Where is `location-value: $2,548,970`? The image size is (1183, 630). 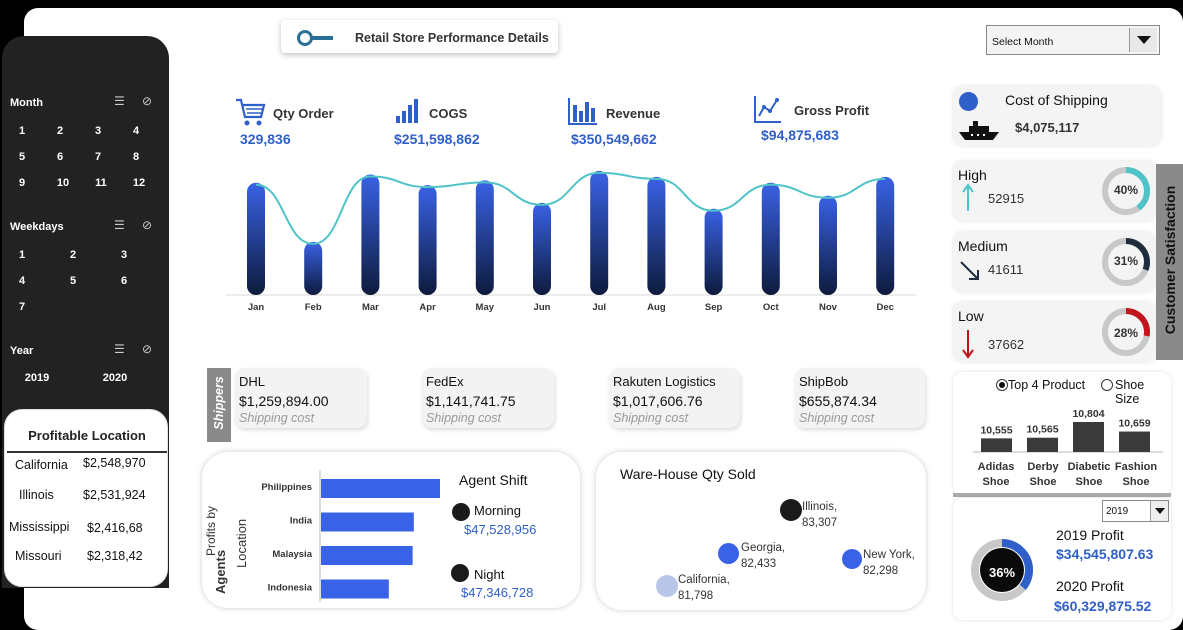
location-value: $2,548,970 is located at coordinates (114, 463).